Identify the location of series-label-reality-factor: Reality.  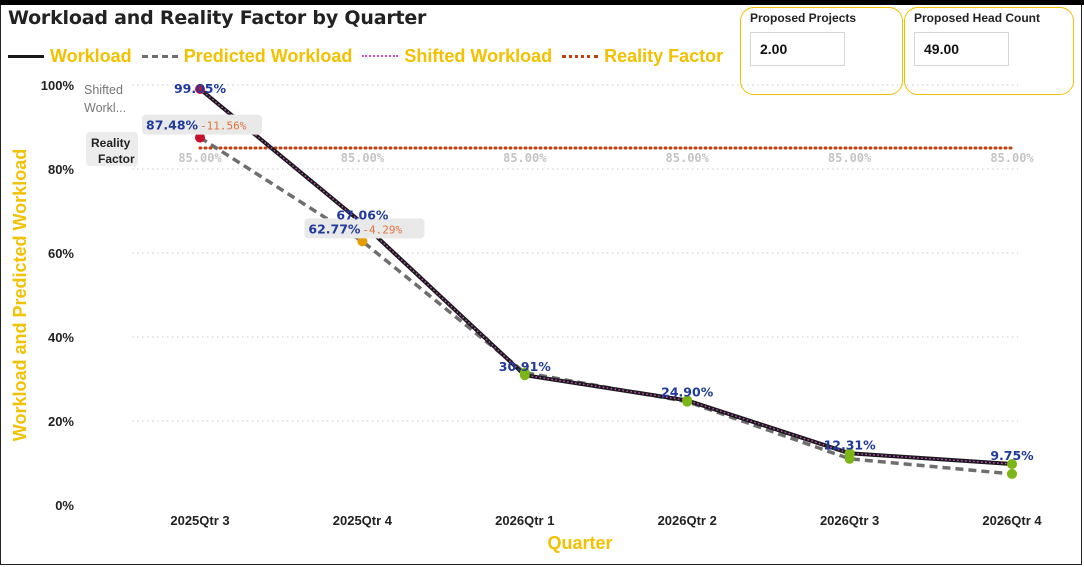
(111, 143).